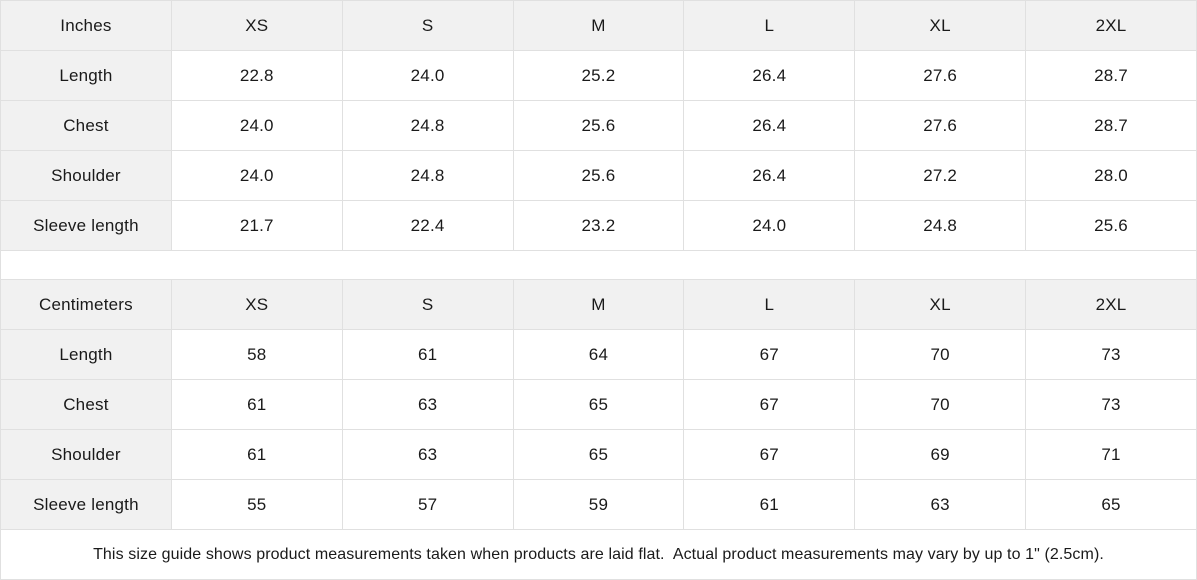  I want to click on value-cell: 22.8, so click(256, 75).